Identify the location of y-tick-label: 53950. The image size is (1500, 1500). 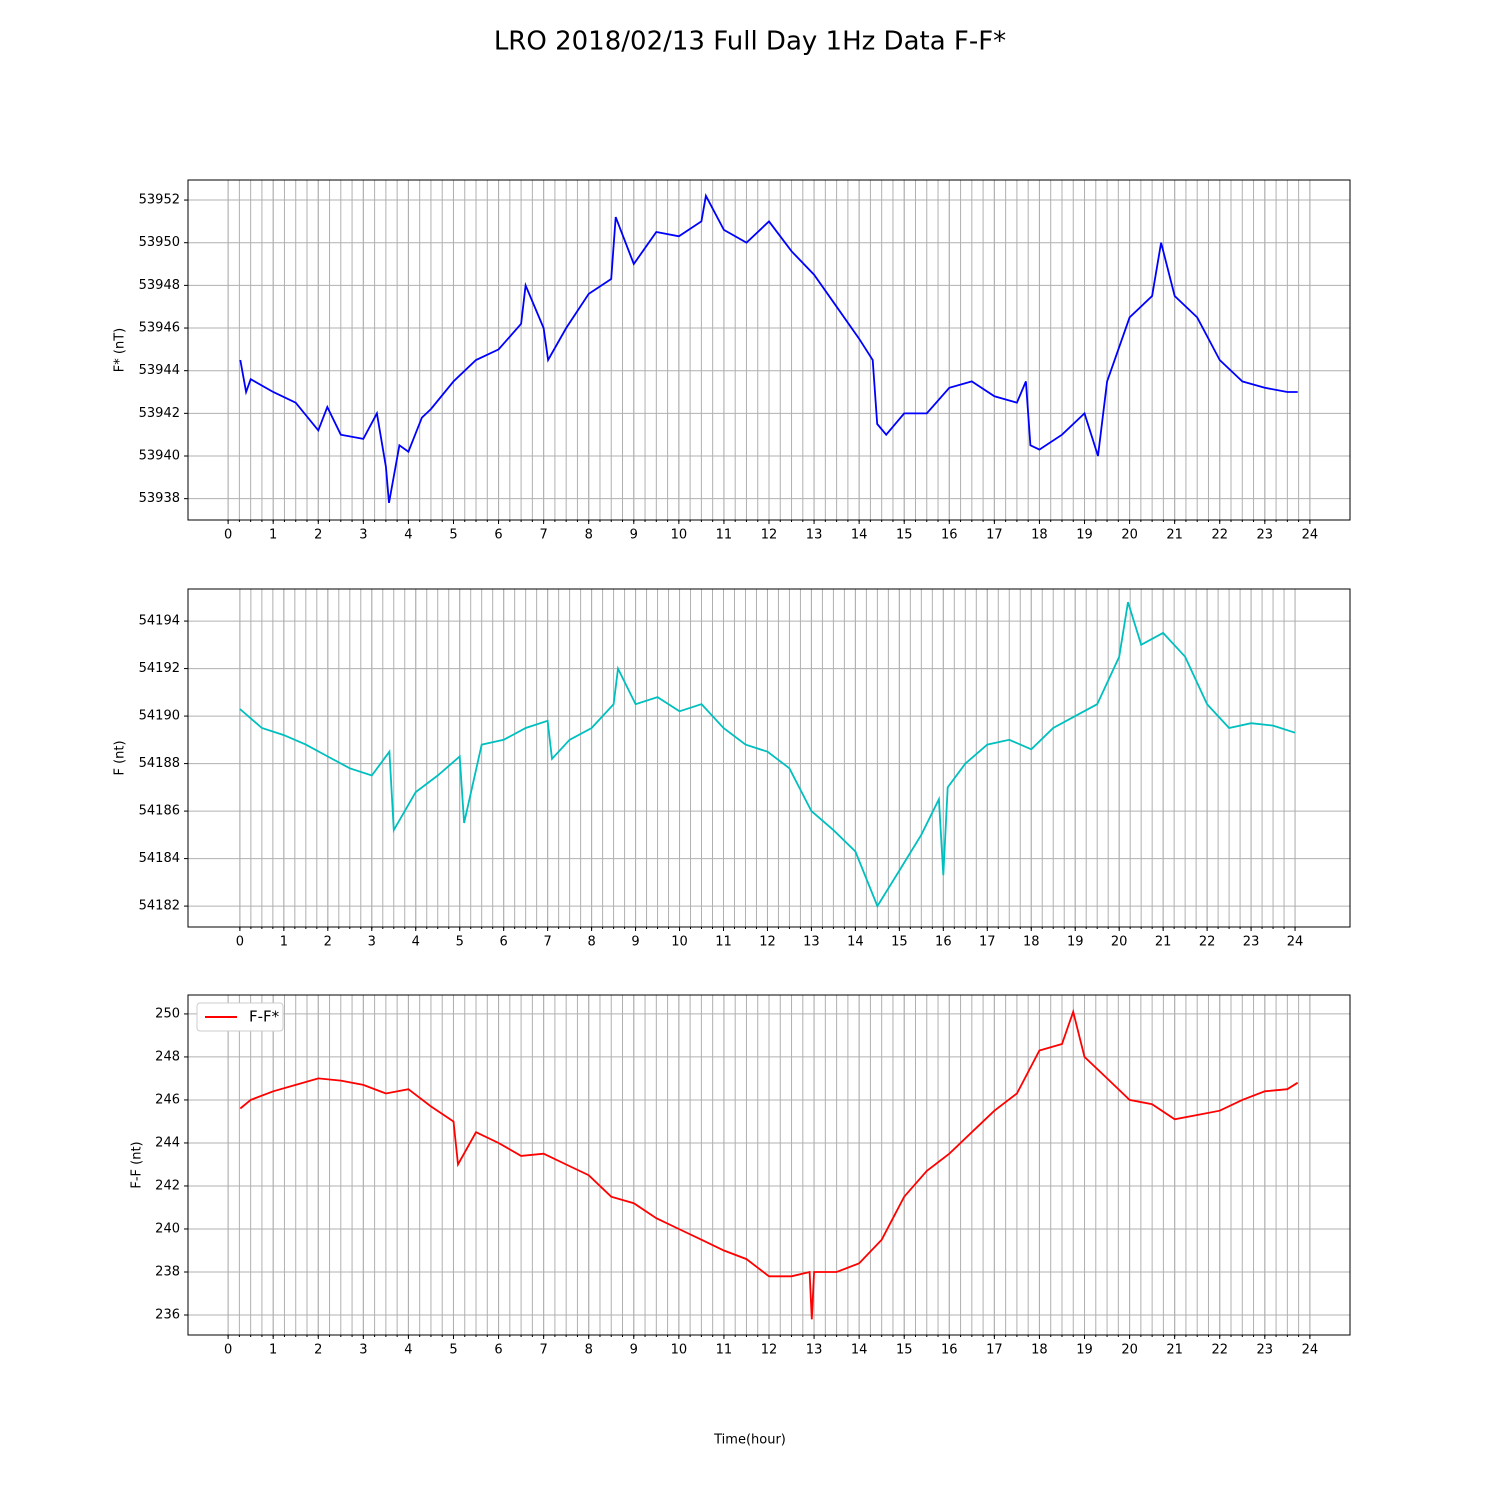
(159, 242).